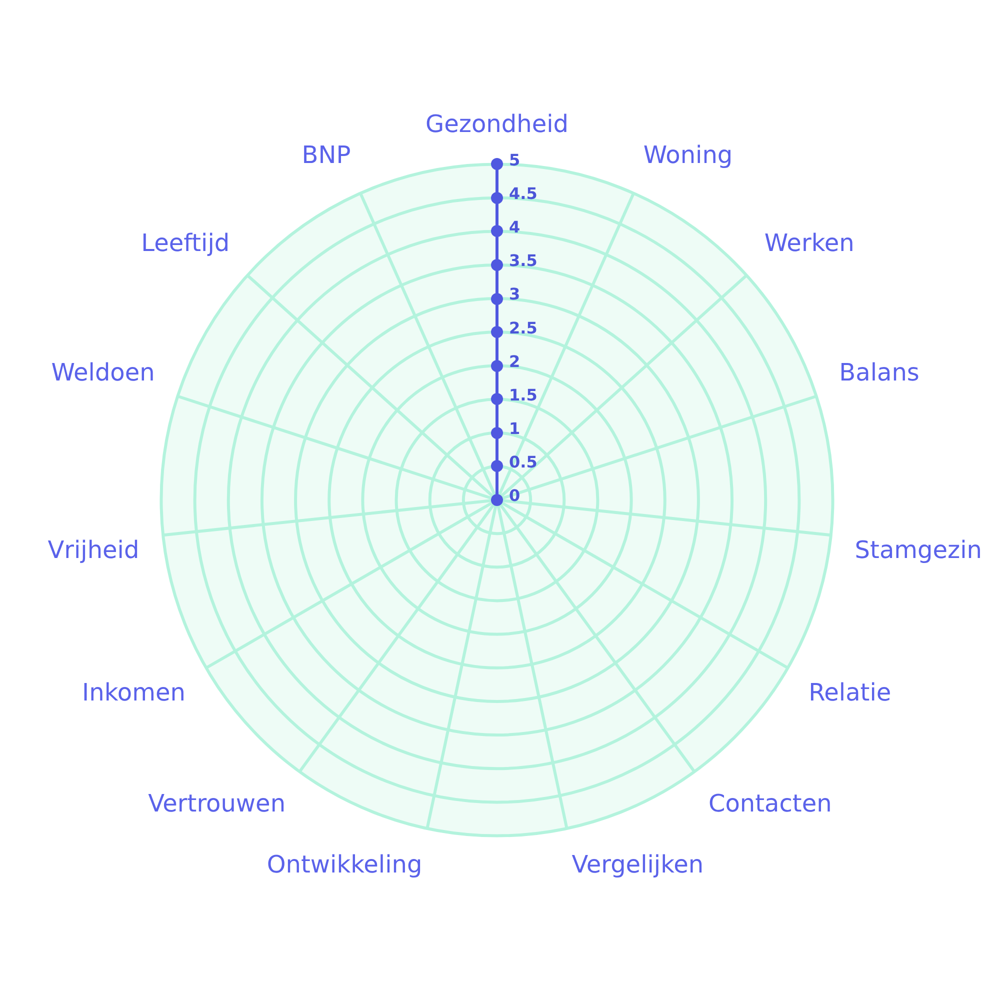 Image resolution: width=1000 pixels, height=1000 pixels. Describe the element at coordinates (326, 155) in the screenshot. I see `spoke-label: BNP` at that location.